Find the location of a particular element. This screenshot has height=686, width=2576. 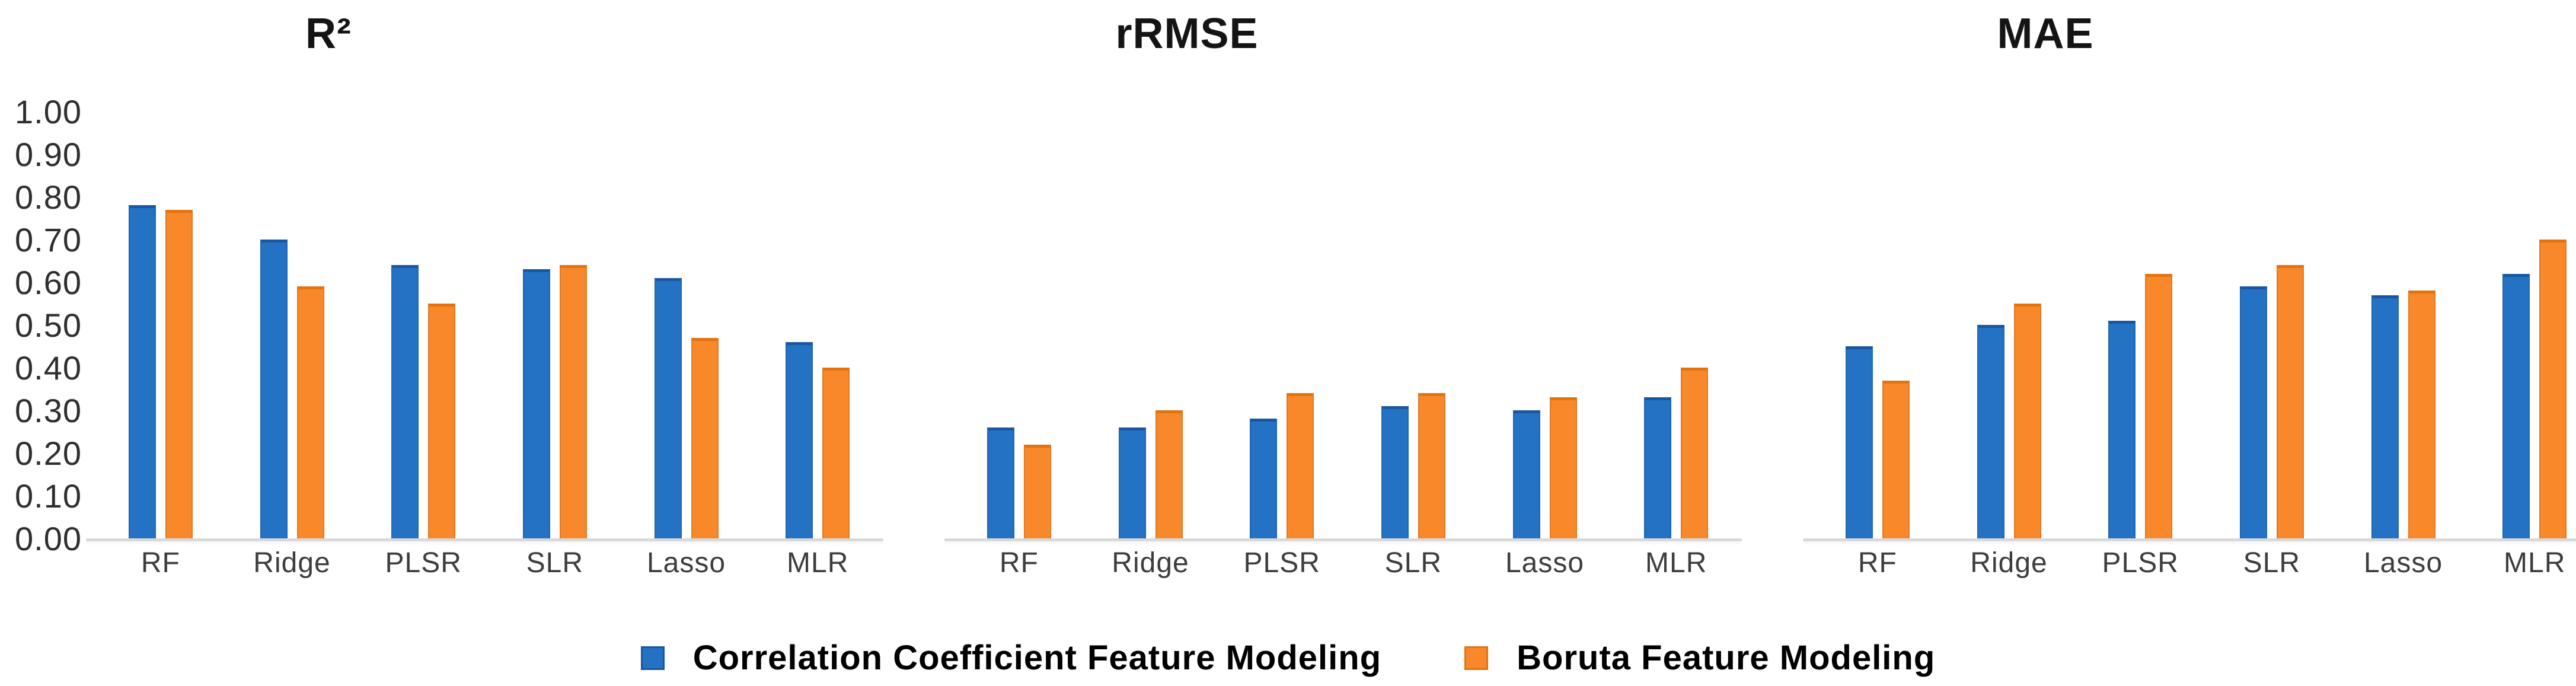

chart-title: rRMSE is located at coordinates (1187, 34).